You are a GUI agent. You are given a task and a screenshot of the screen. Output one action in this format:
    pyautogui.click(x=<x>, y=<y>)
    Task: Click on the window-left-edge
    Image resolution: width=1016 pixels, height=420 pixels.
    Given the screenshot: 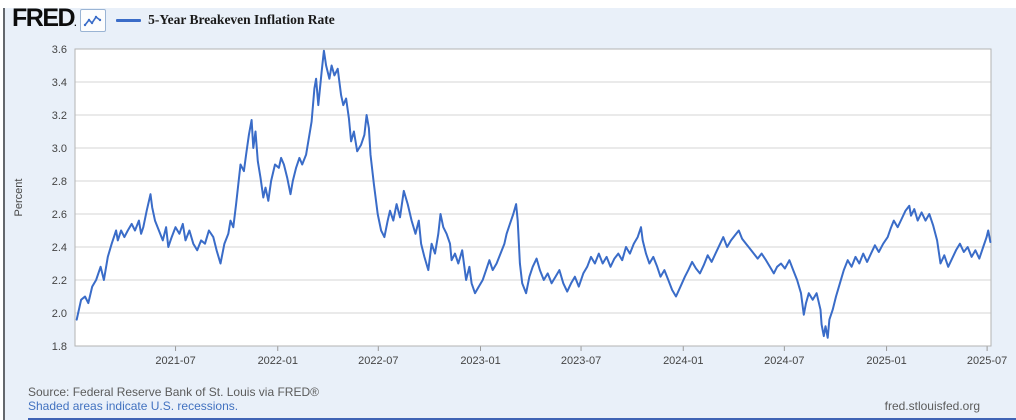 What is the action you would take?
    pyautogui.click(x=4, y=214)
    